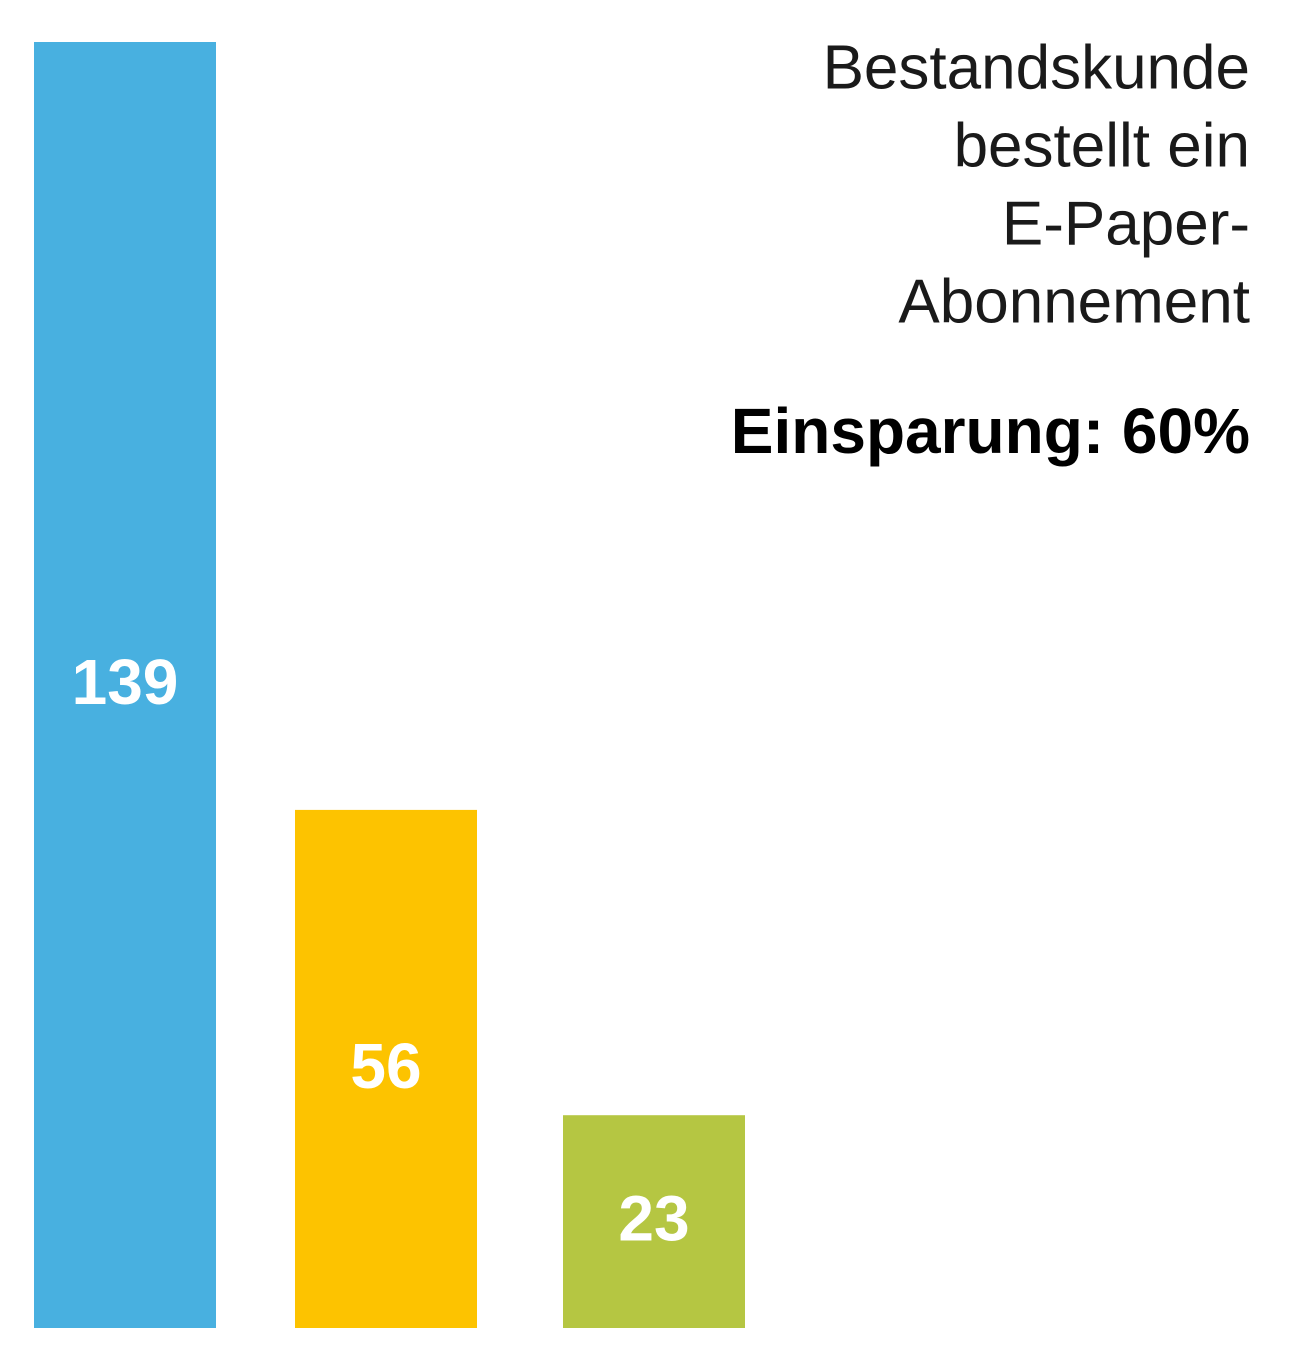  I want to click on chart-title-line: E-Paper-, so click(1126, 223).